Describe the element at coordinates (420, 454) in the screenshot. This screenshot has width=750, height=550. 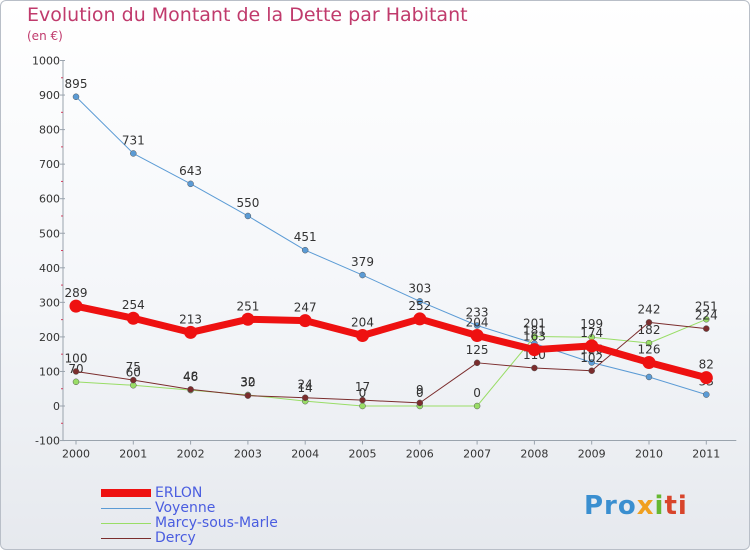
I see `x-tick-label: 2006` at that location.